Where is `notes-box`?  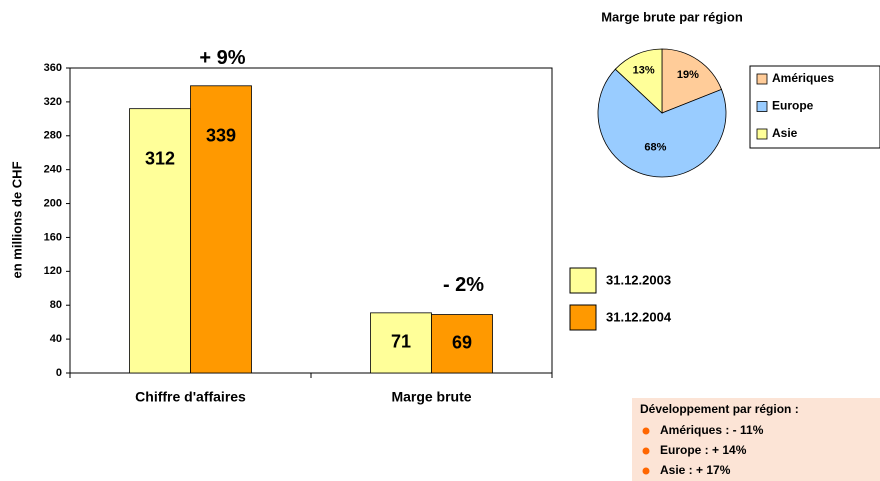 notes-box is located at coordinates (756, 439).